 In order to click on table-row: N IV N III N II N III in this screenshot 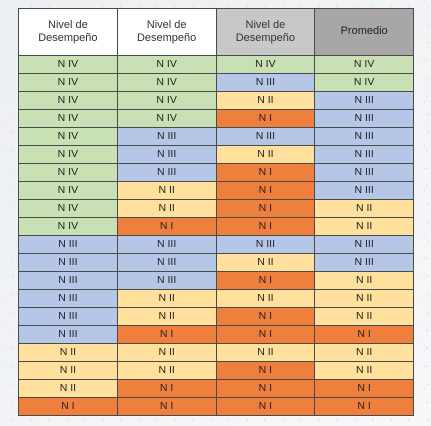, I will do `click(216, 154)`.